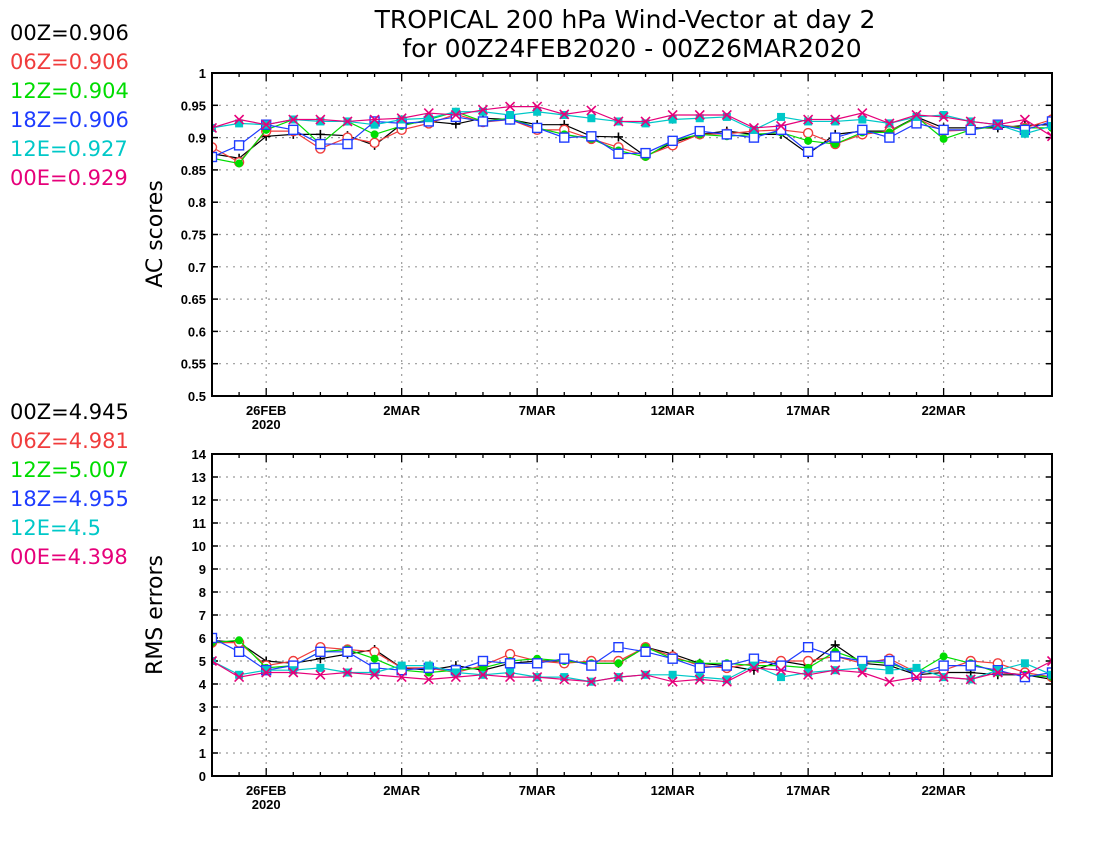 This screenshot has height=850, width=1100. Describe the element at coordinates (197, 202) in the screenshot. I see `y-tick-label: 0.8` at that location.